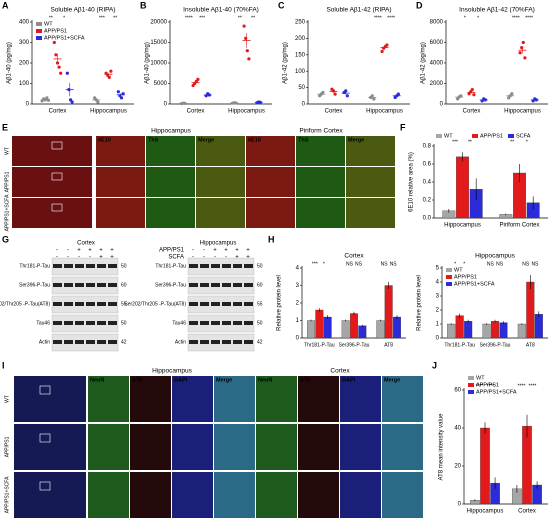 This screenshot has height=523, width=554. Describe the element at coordinates (172, 371) in the screenshot. I see `image-header: Hippocampus` at that location.